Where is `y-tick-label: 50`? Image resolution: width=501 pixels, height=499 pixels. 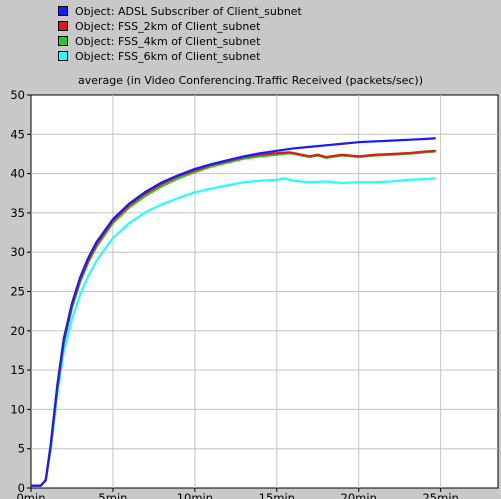 y-tick-label: 50 is located at coordinates (17, 95).